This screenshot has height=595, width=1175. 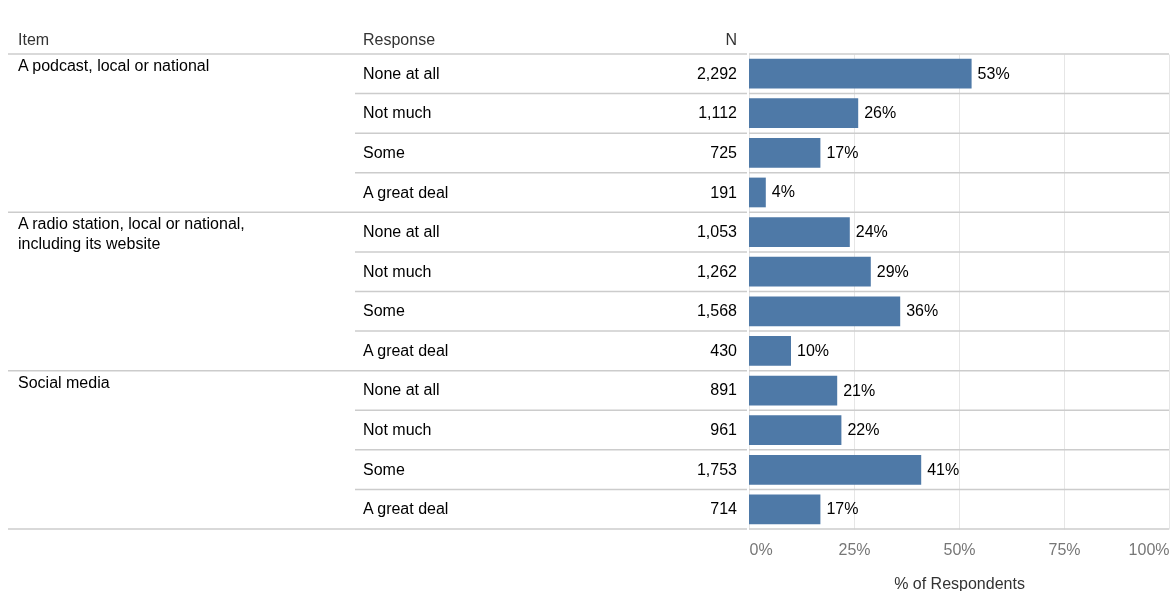 I want to click on data-label: 24%, so click(x=871, y=232).